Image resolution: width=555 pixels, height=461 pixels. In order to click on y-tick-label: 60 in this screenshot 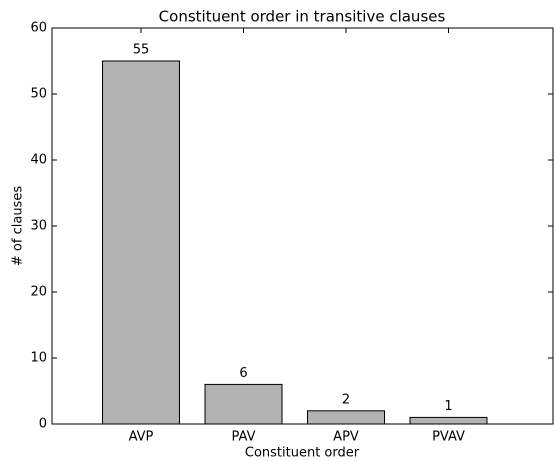, I will do `click(38, 28)`.